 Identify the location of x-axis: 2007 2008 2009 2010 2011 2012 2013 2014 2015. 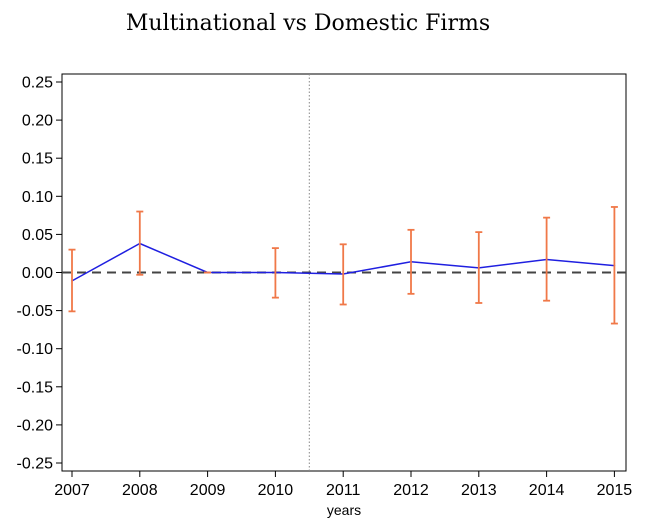
(343, 485).